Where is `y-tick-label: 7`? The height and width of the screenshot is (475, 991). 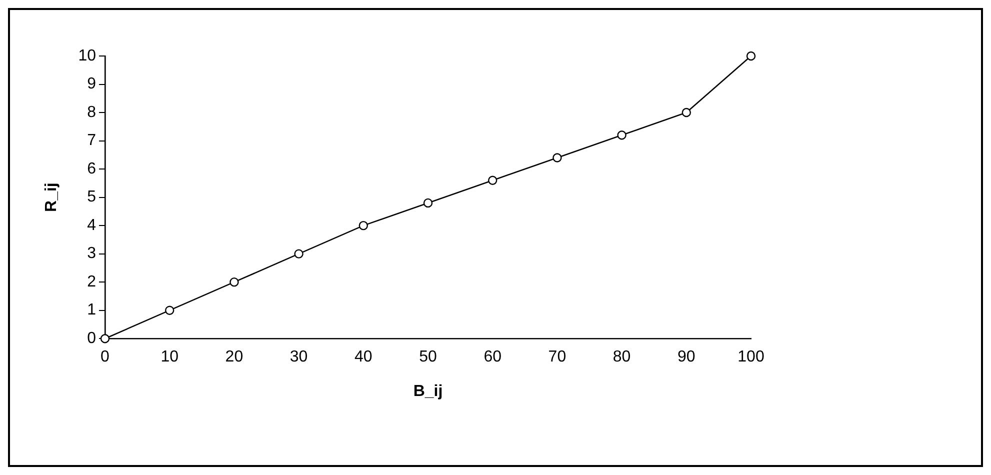
y-tick-label: 7 is located at coordinates (91, 141).